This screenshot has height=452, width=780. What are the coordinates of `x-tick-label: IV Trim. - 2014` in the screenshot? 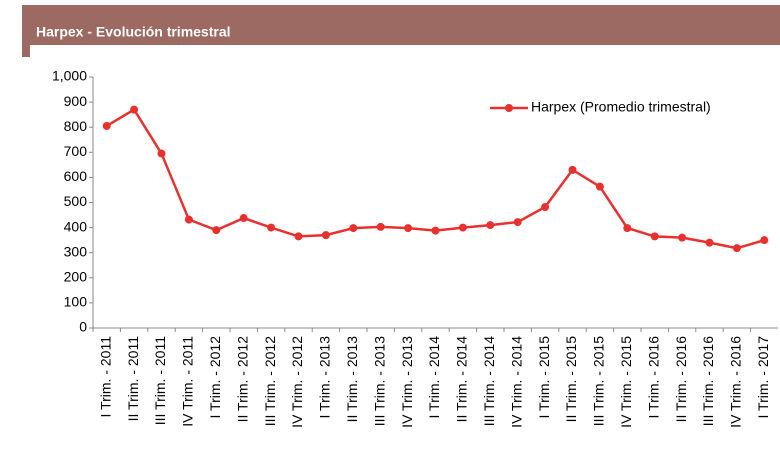 It's located at (516, 382).